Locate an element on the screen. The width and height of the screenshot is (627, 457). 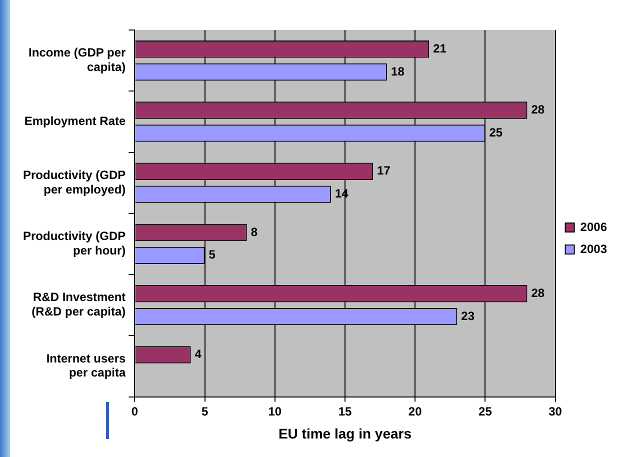
legend-label: 2006 is located at coordinates (594, 227).